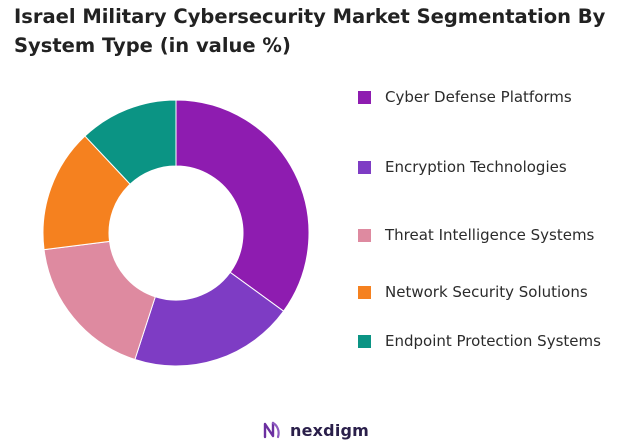 This screenshot has width=624, height=446. I want to click on nexdigm-logo-icon, so click(271, 430).